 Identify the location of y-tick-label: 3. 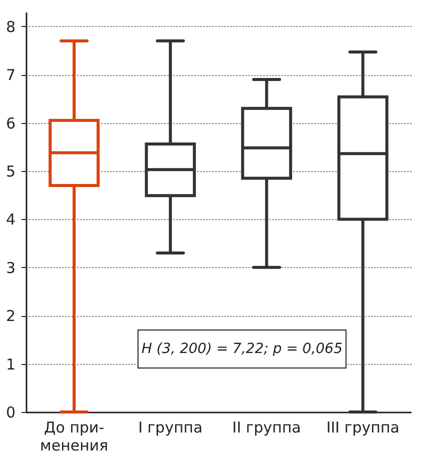
(11, 267).